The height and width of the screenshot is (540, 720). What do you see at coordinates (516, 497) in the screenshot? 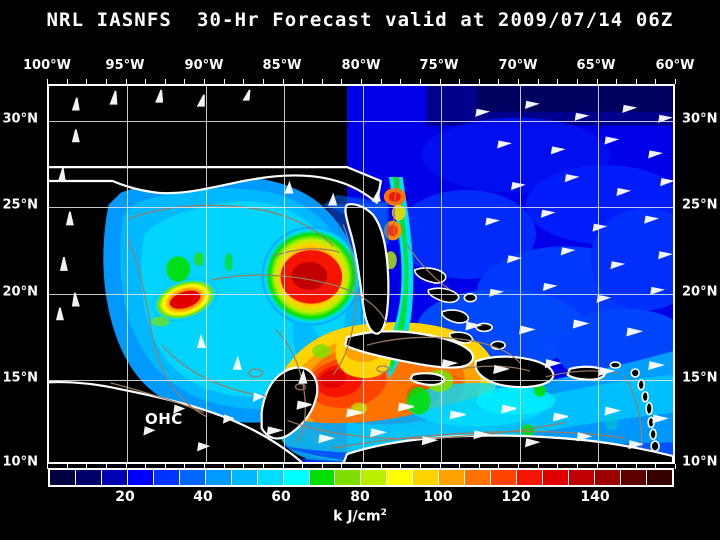
I see `colorbar-tick-120: 120` at bounding box center [516, 497].